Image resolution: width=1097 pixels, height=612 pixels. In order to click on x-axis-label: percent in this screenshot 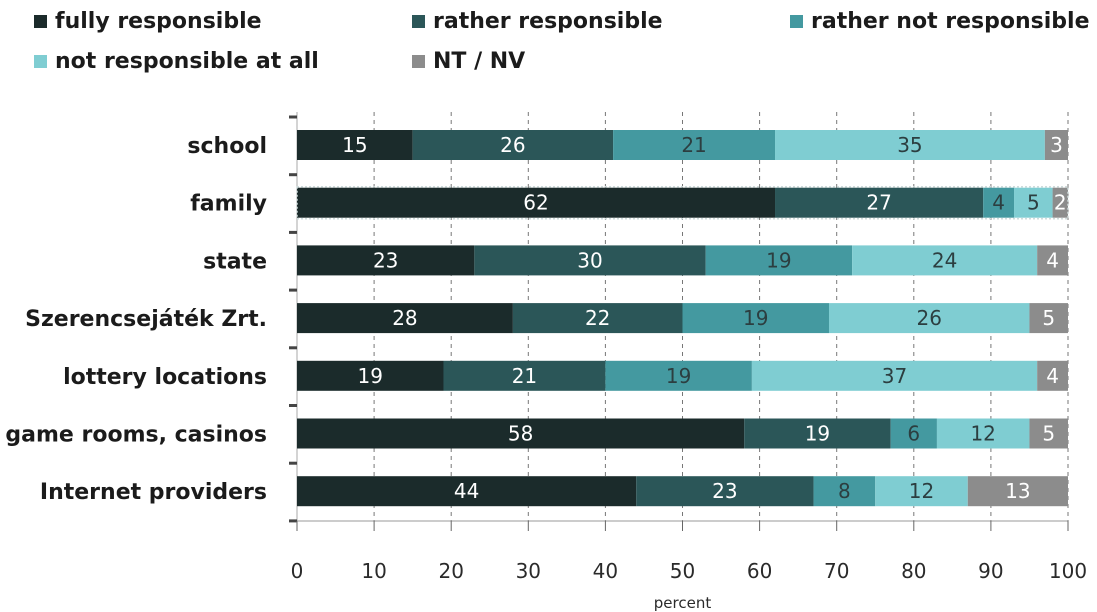, I will do `click(683, 603)`.